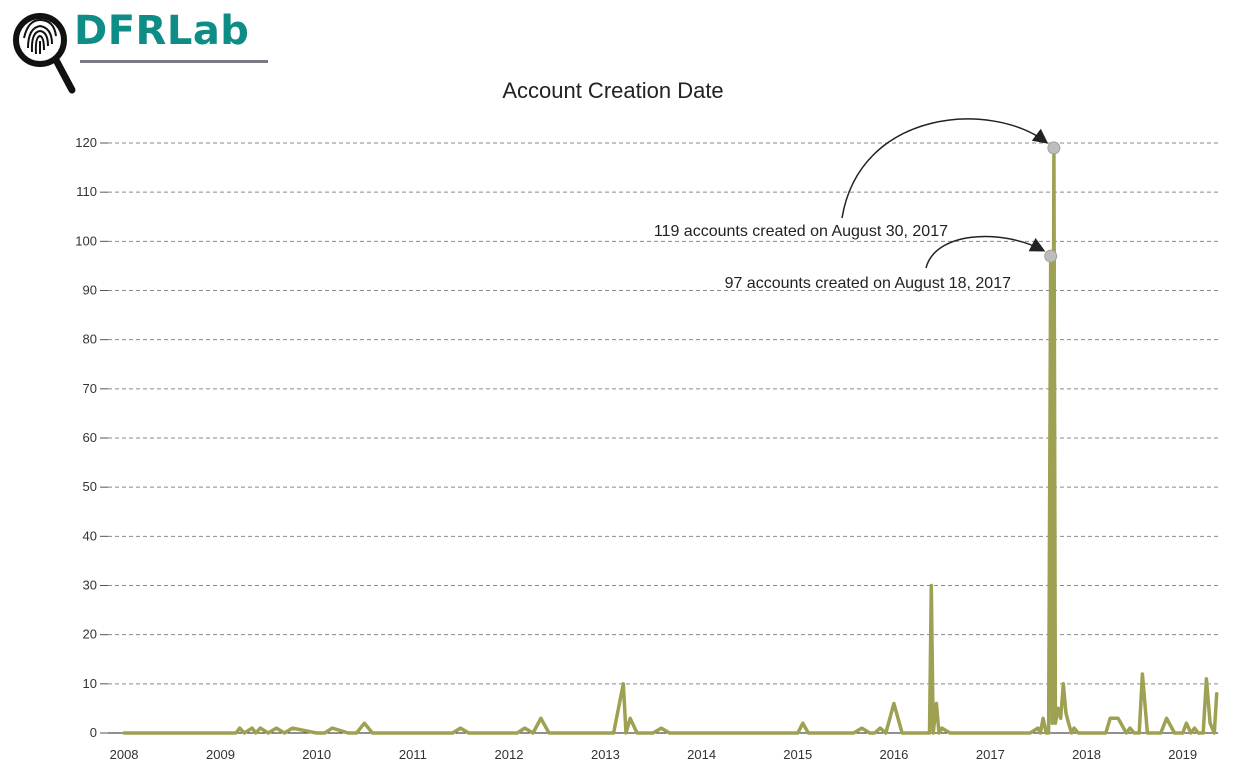 Image resolution: width=1240 pixels, height=775 pixels. I want to click on x-tick-label: 2009, so click(220, 754).